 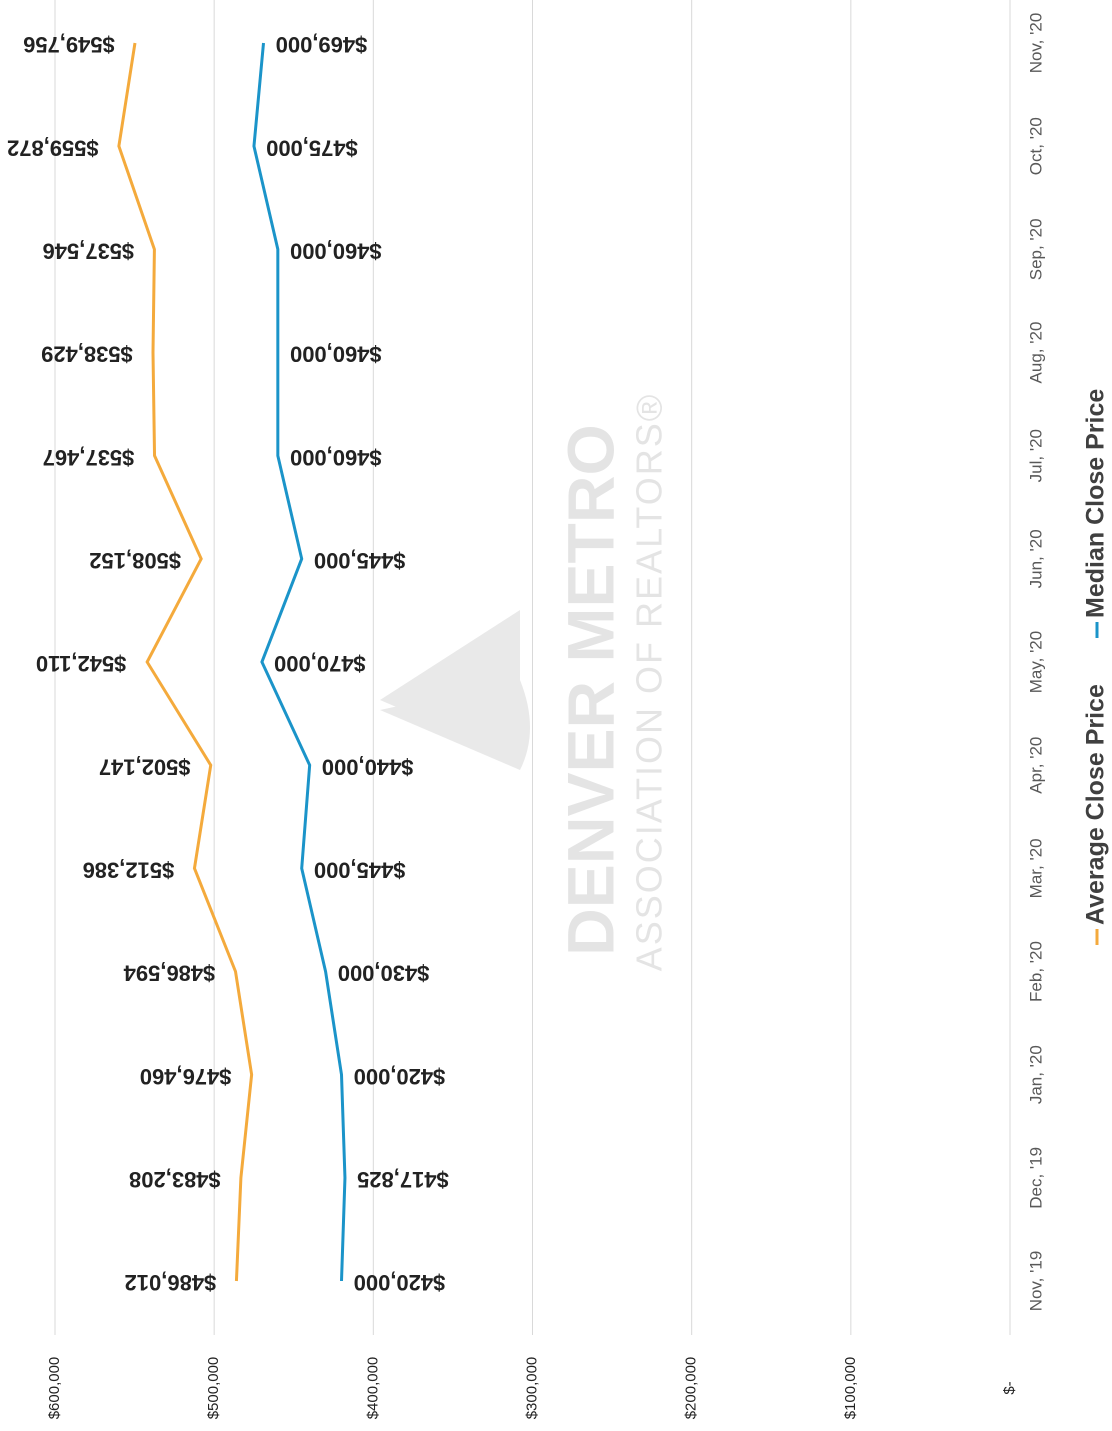 What do you see at coordinates (1009, 1387) in the screenshot?
I see `y-tick-label: $-` at bounding box center [1009, 1387].